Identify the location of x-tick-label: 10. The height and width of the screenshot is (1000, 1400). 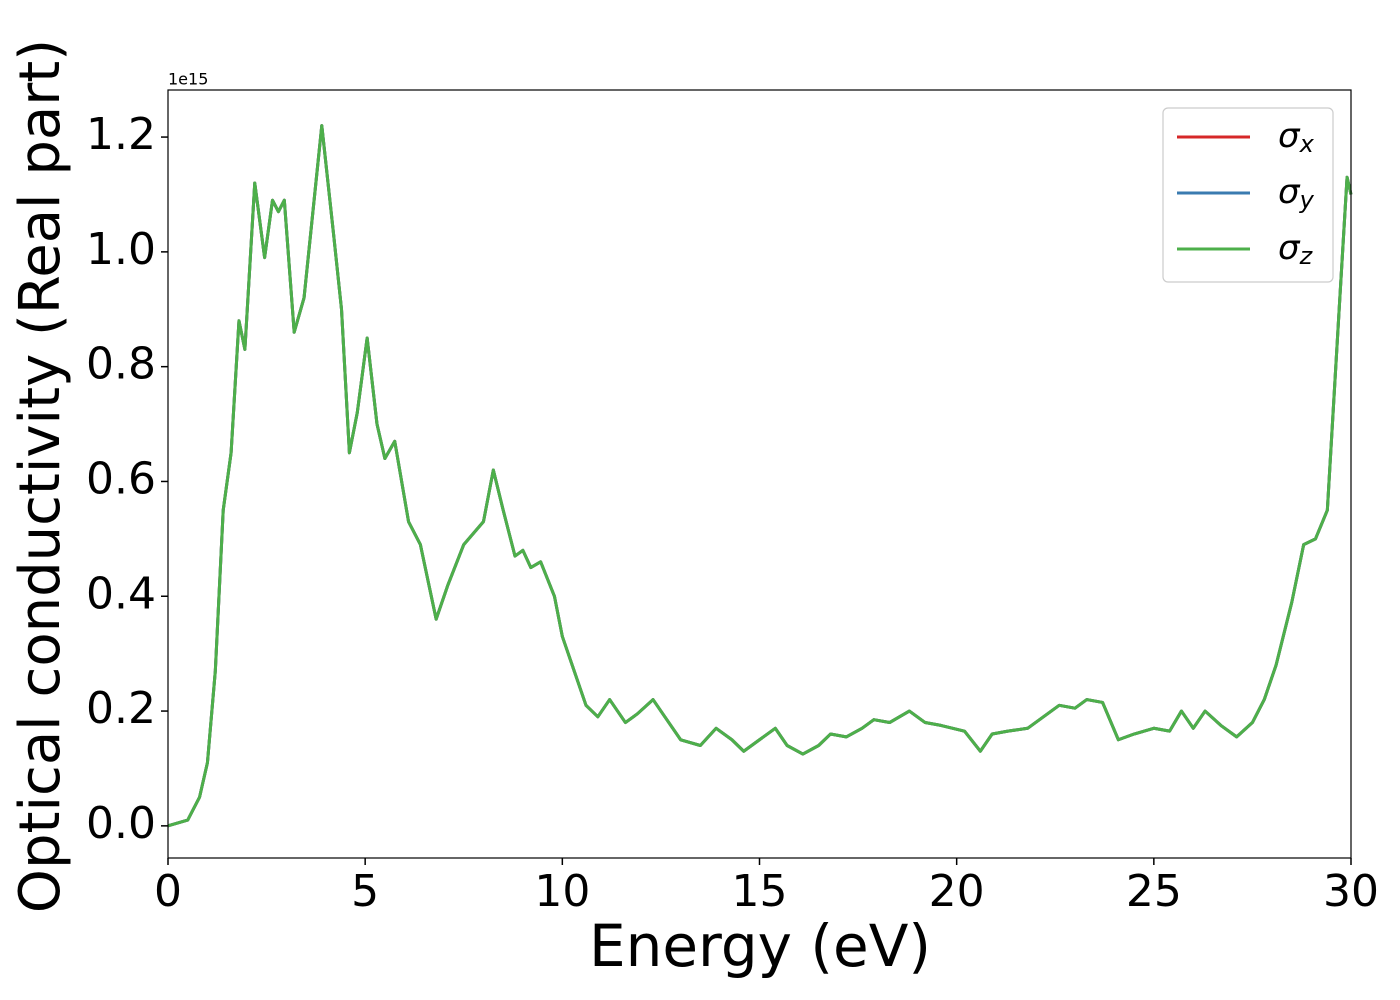
(562, 891).